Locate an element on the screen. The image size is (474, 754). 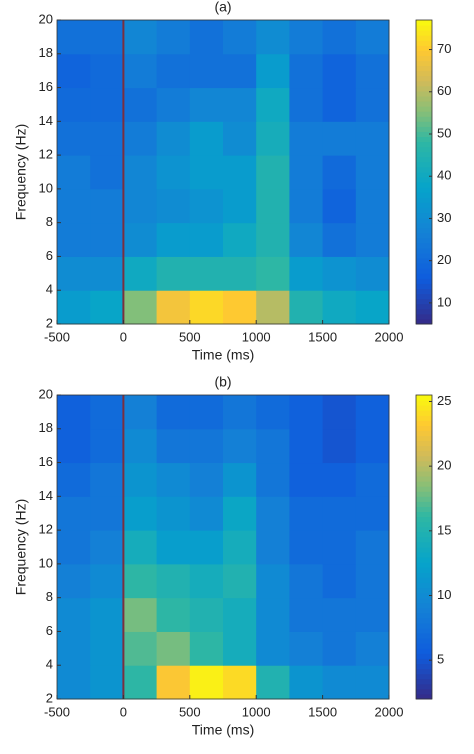
y-tick-label: 10 is located at coordinates (46, 187).